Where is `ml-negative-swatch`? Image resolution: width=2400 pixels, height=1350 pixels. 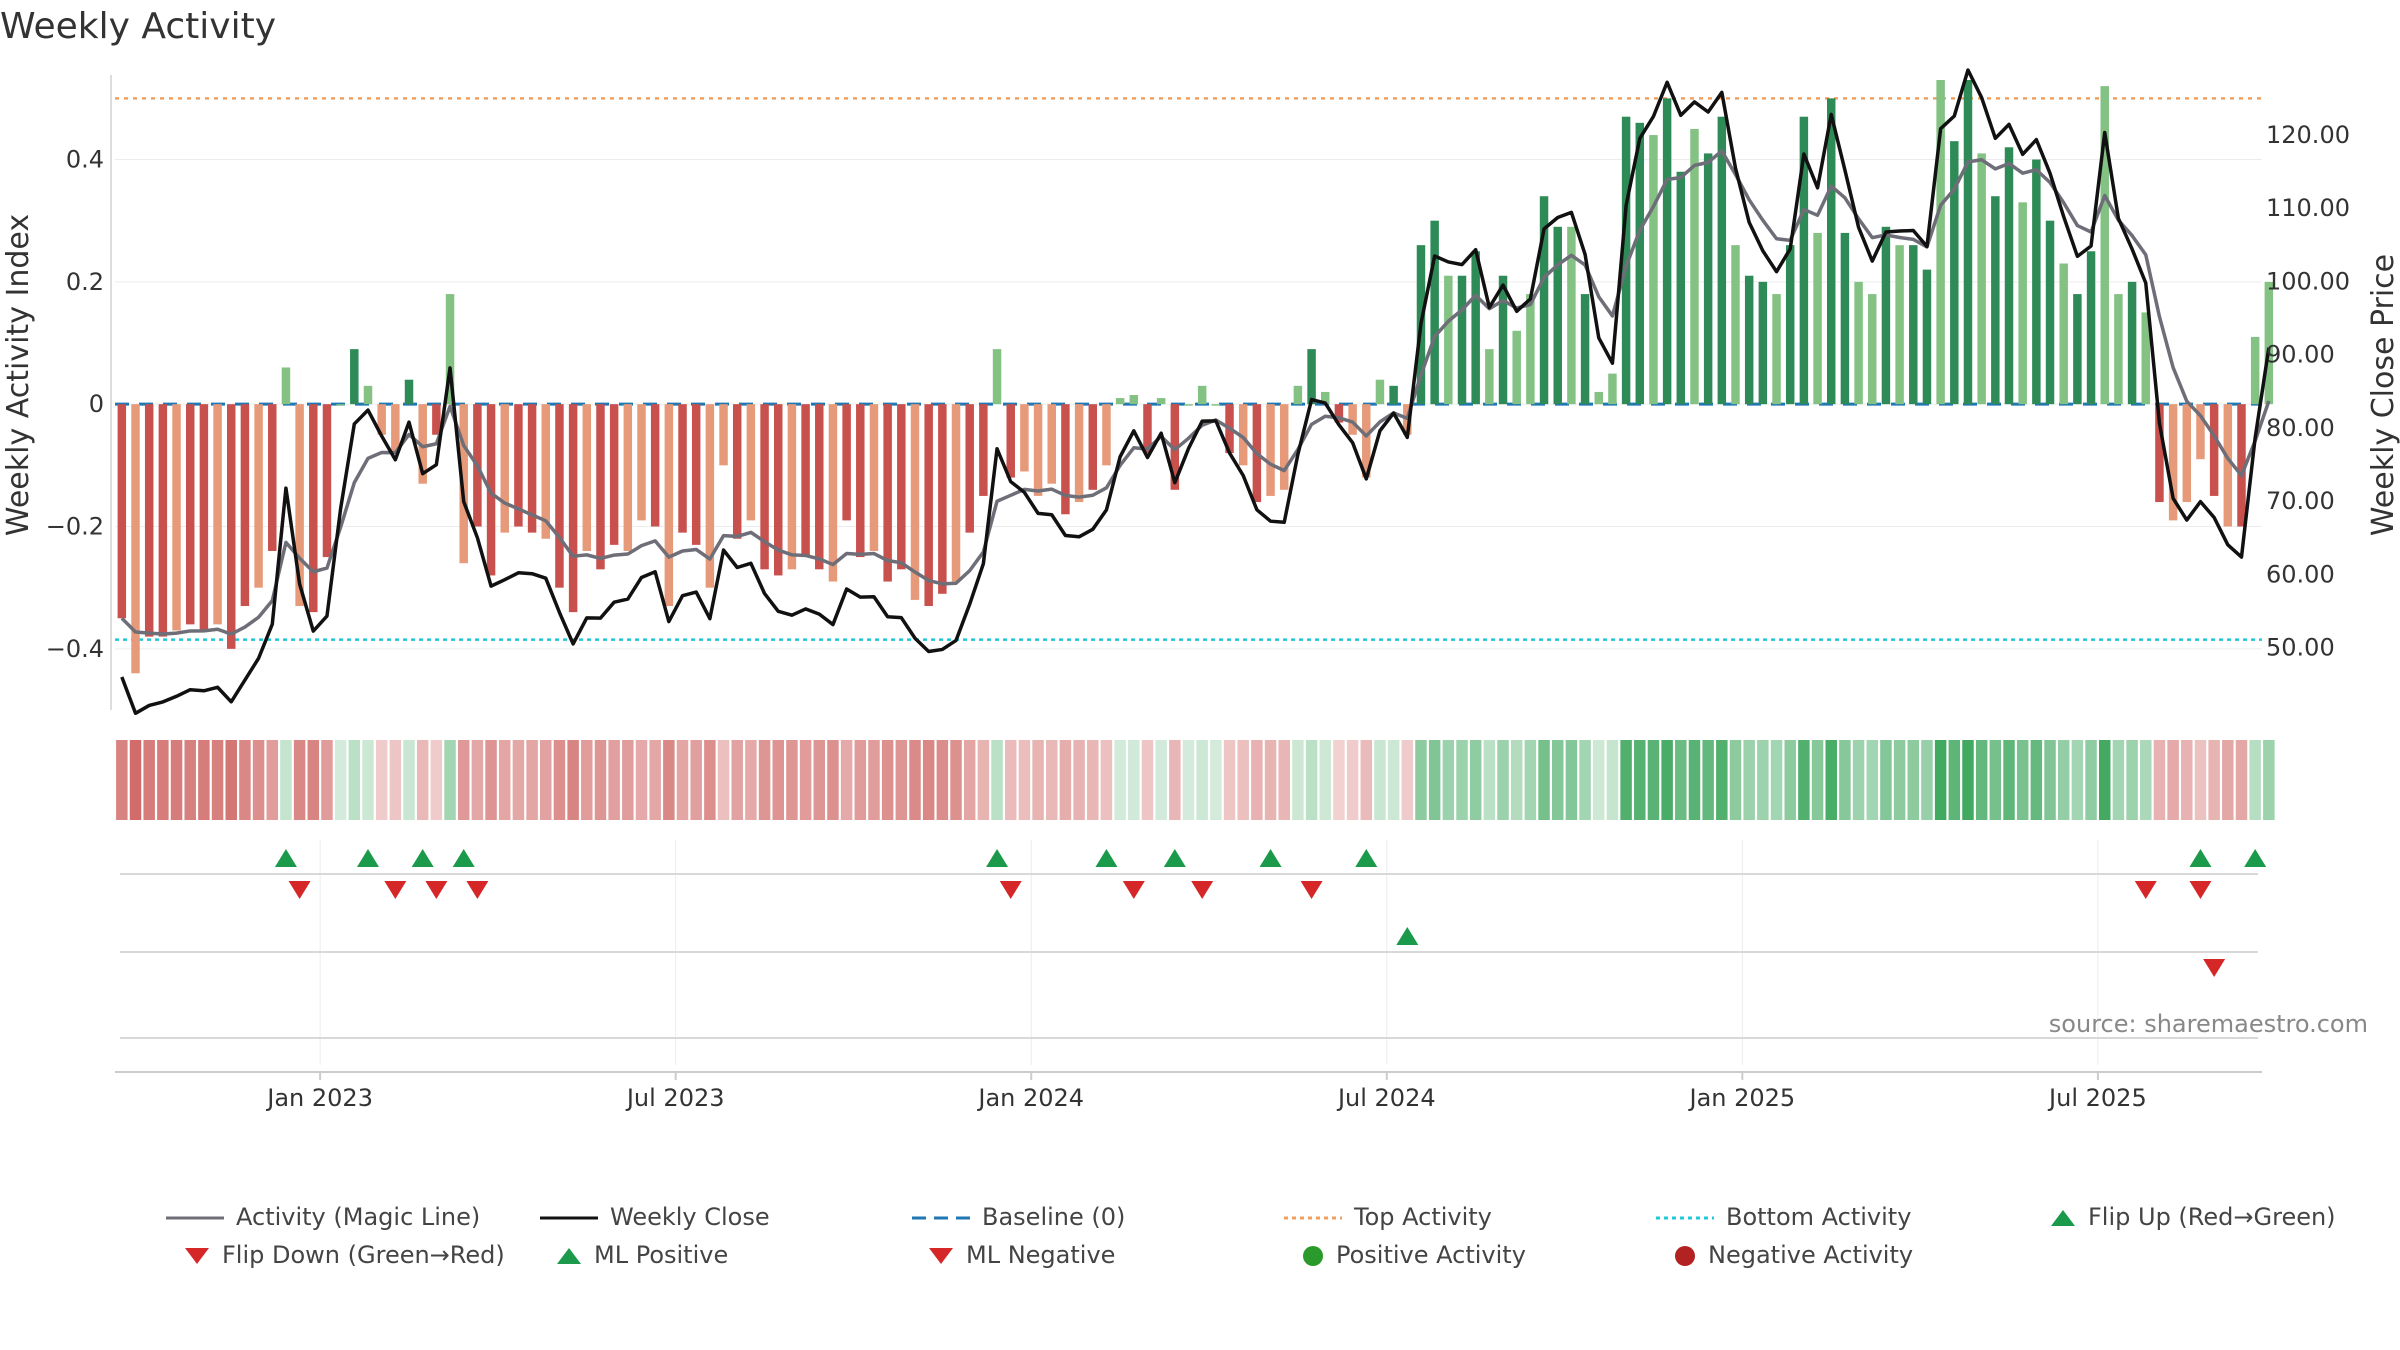 ml-negative-swatch is located at coordinates (941, 1256).